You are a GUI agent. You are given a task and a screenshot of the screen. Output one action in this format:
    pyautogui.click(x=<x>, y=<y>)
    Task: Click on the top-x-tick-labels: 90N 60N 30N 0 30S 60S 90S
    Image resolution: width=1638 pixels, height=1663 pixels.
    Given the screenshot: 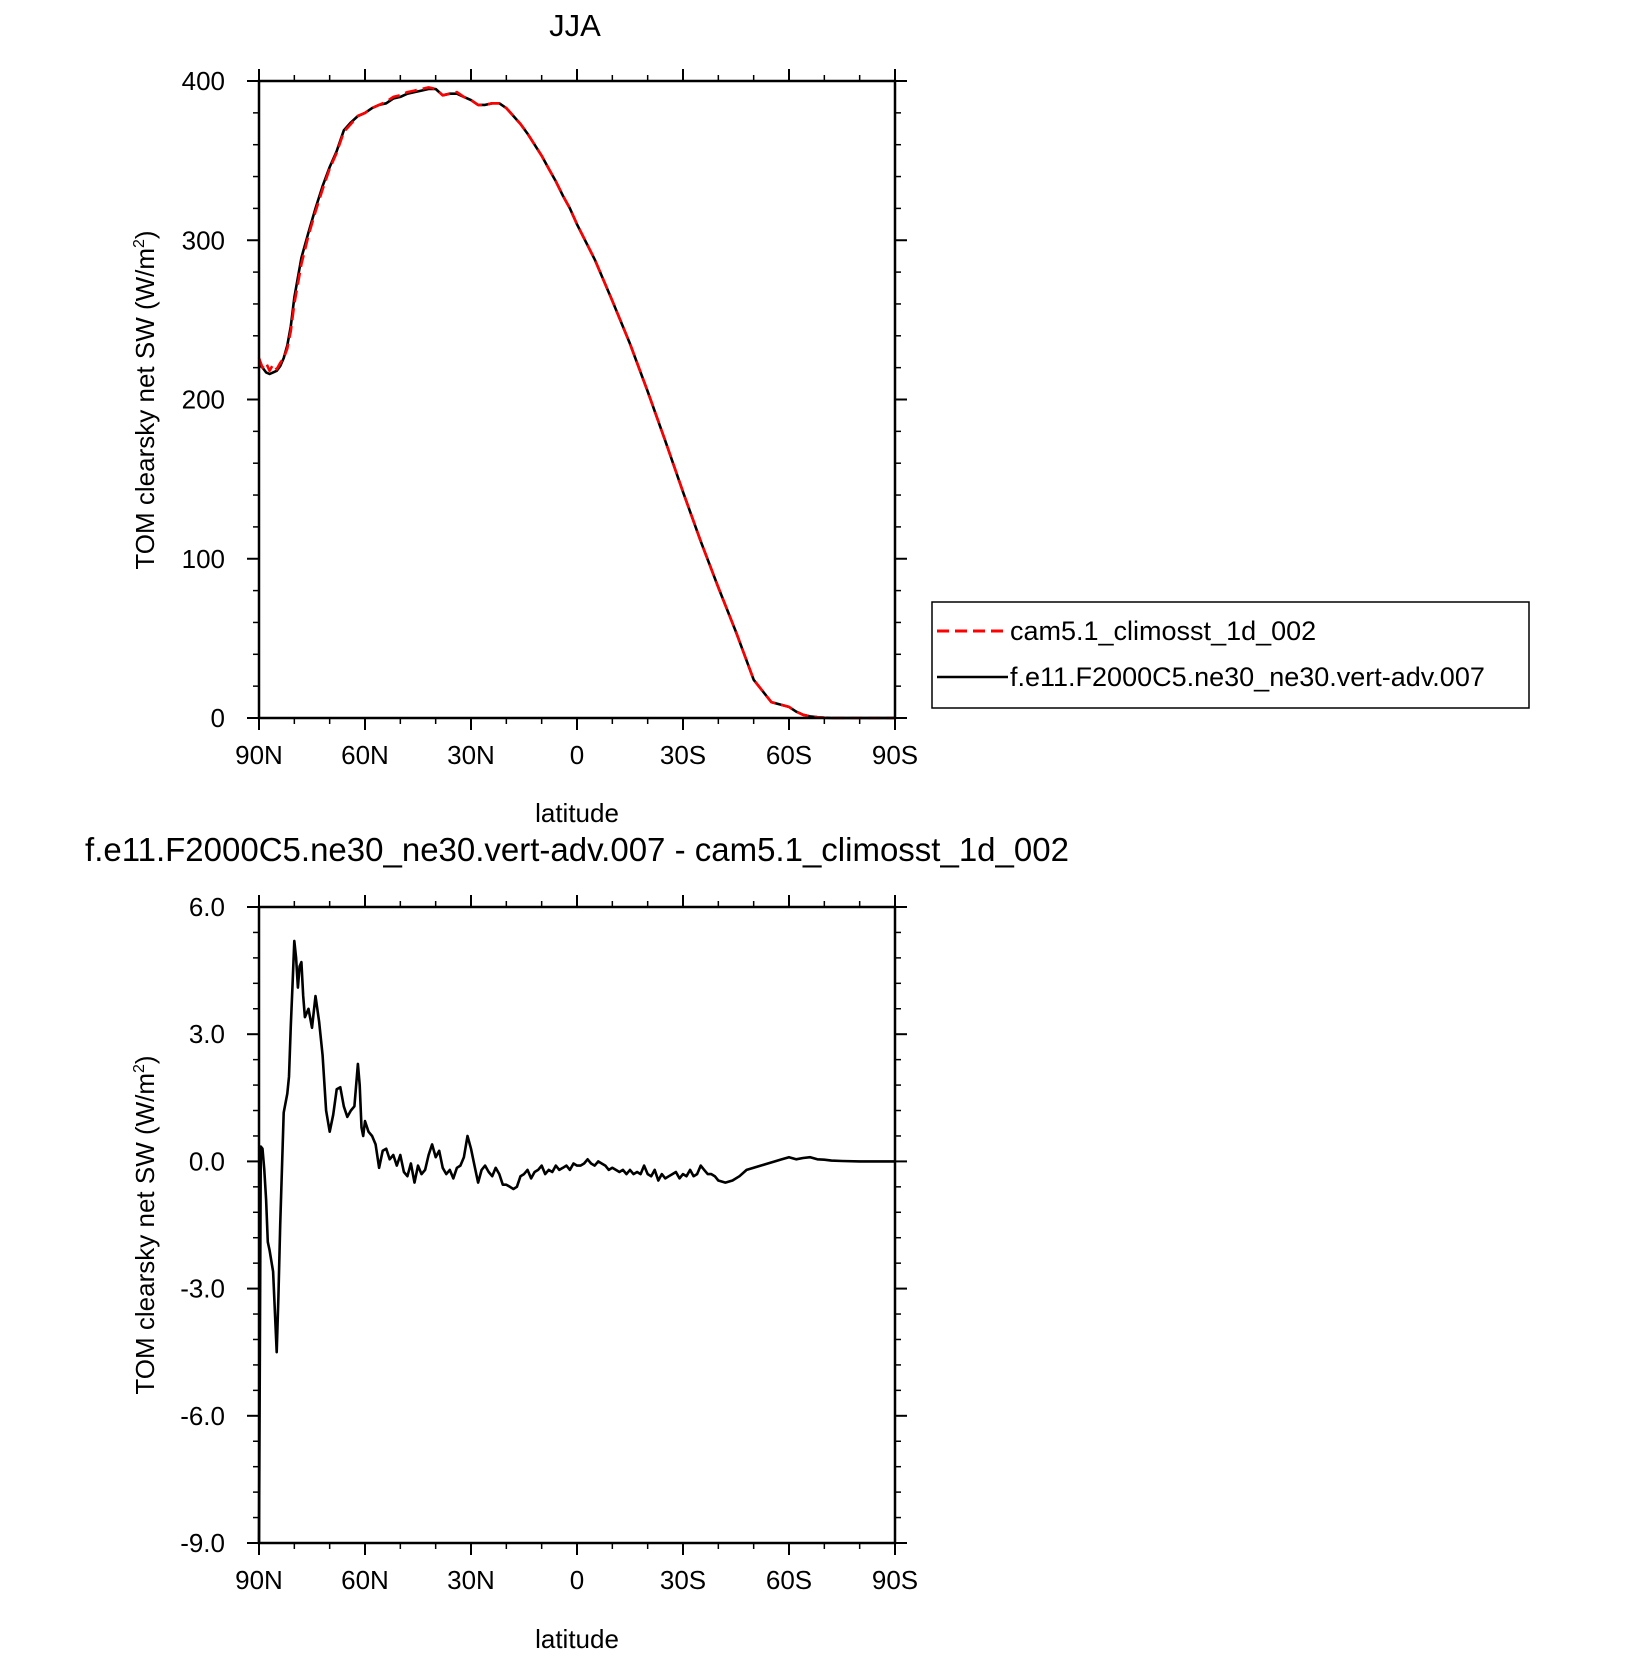 What is the action you would take?
    pyautogui.click(x=576, y=755)
    